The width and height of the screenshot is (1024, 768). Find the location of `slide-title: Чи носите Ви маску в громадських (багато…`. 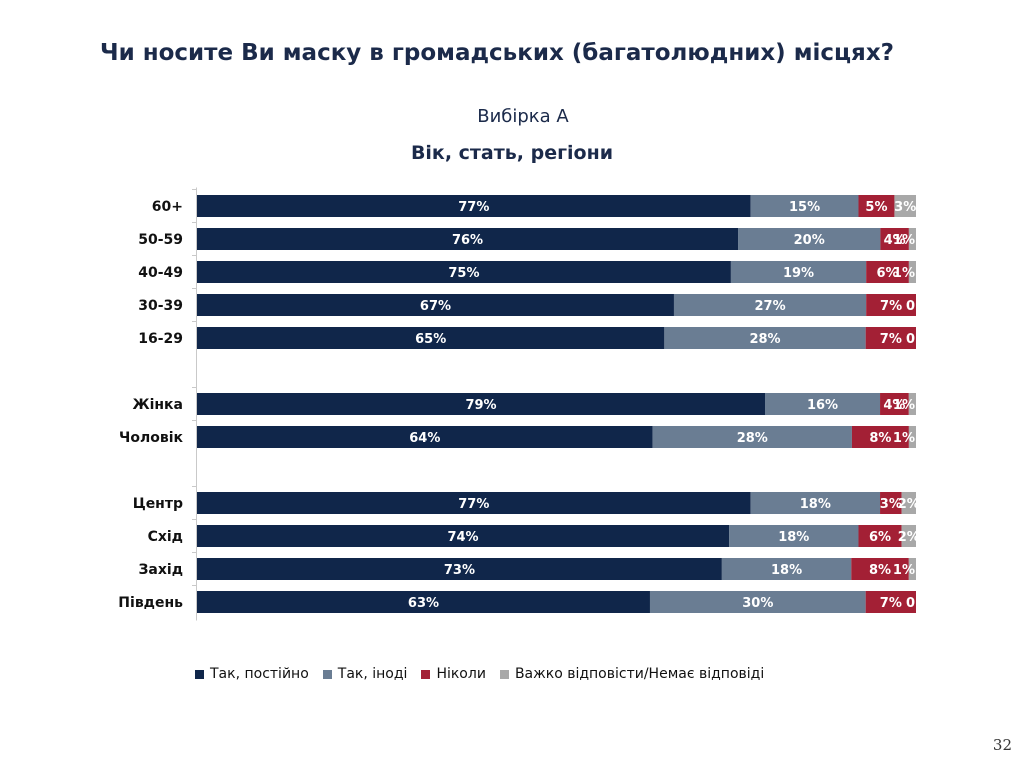

slide-title: Чи носите Ви маску в громадських (багато… is located at coordinates (497, 53).